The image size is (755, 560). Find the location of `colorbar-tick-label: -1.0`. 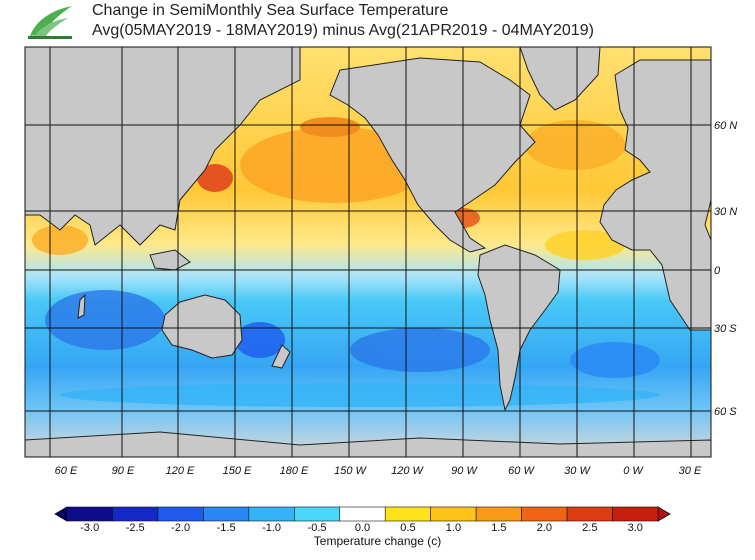

colorbar-tick-label: -1.0 is located at coordinates (271, 528).